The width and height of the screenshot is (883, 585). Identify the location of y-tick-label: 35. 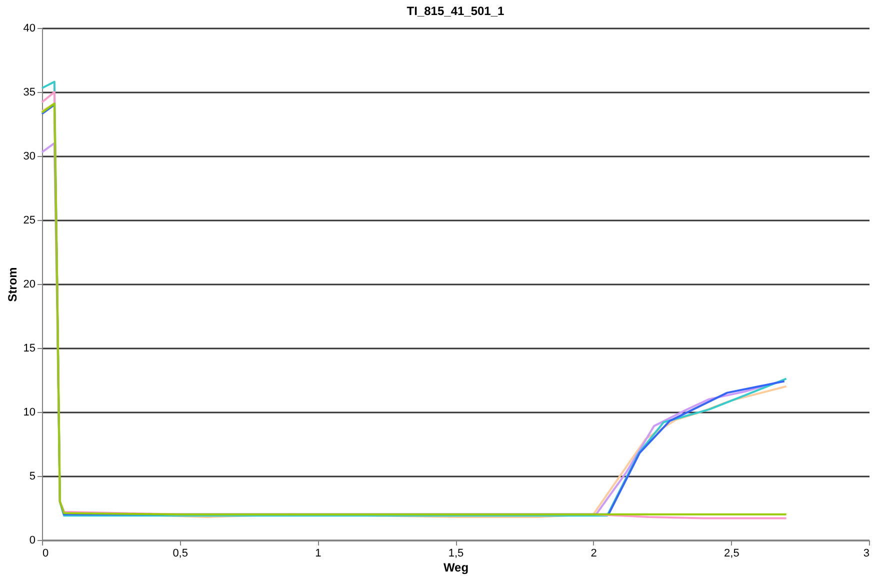
(29, 92).